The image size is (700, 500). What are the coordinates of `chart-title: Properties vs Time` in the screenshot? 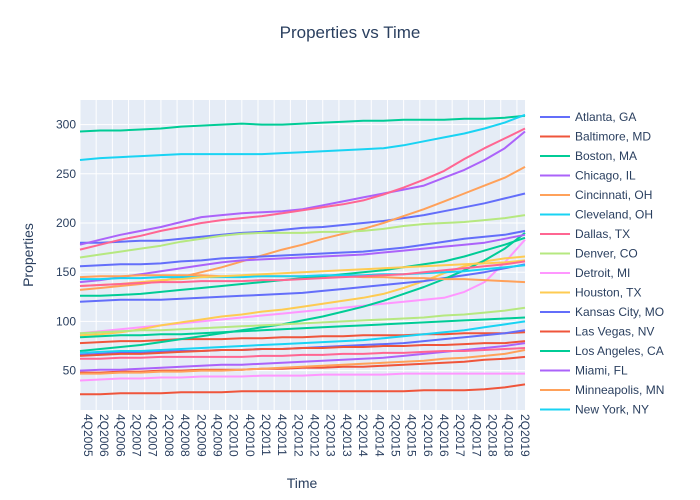 It's located at (350, 32).